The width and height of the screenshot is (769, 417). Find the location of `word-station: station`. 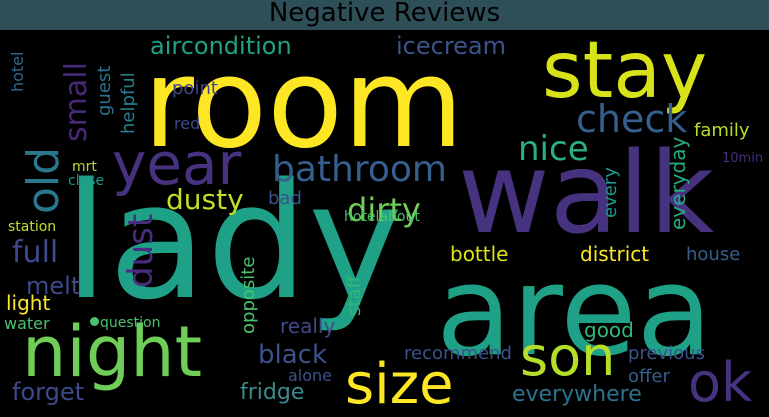

word-station: station is located at coordinates (32, 227).